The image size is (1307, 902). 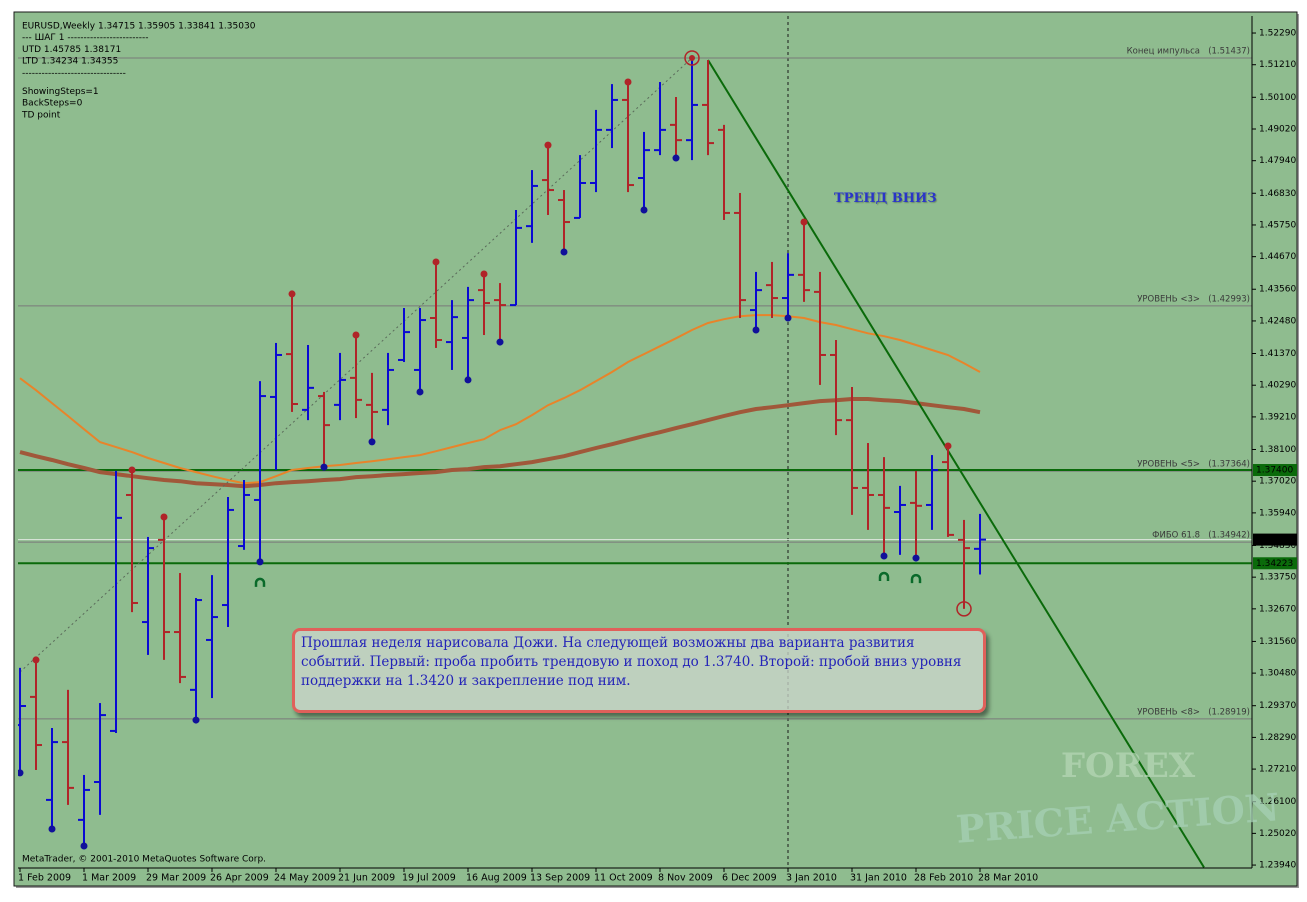 I want to click on info-line: --------------------------------, so click(x=74, y=73).